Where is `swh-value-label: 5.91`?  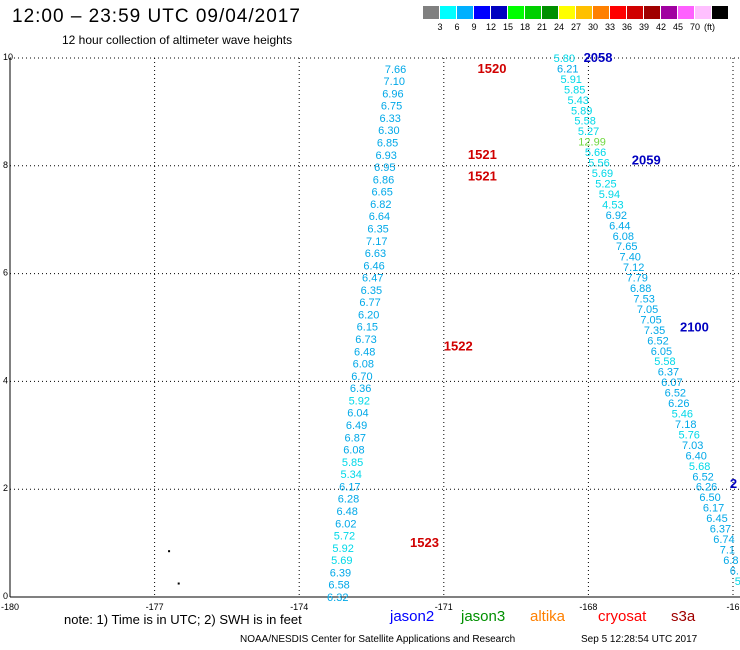 swh-value-label: 5.91 is located at coordinates (571, 80).